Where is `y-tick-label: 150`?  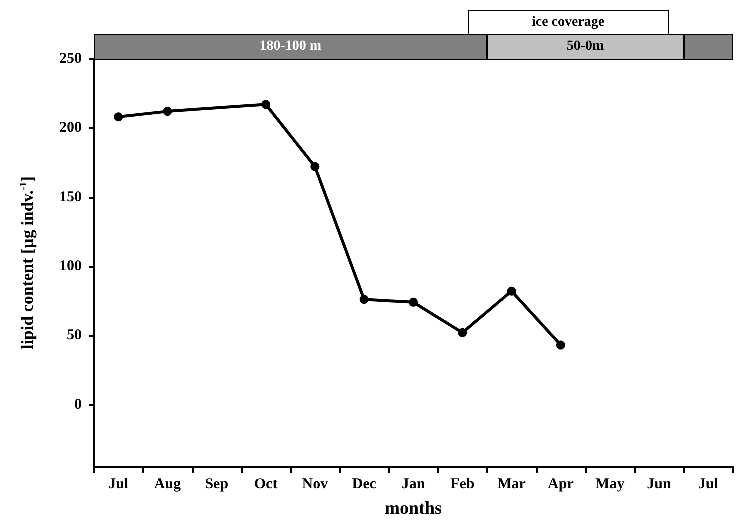 y-tick-label: 150 is located at coordinates (71, 197).